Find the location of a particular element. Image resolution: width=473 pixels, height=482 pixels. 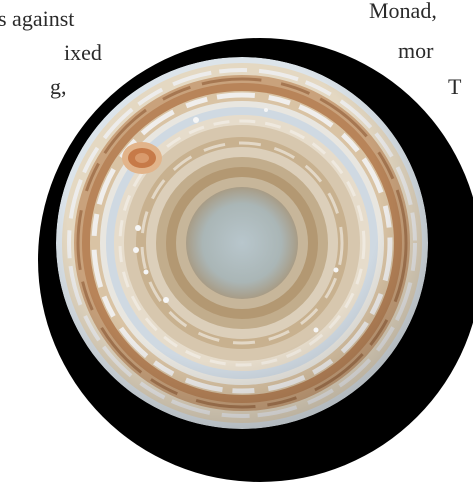

text-fragment-left-line3: g, is located at coordinates (58, 86).